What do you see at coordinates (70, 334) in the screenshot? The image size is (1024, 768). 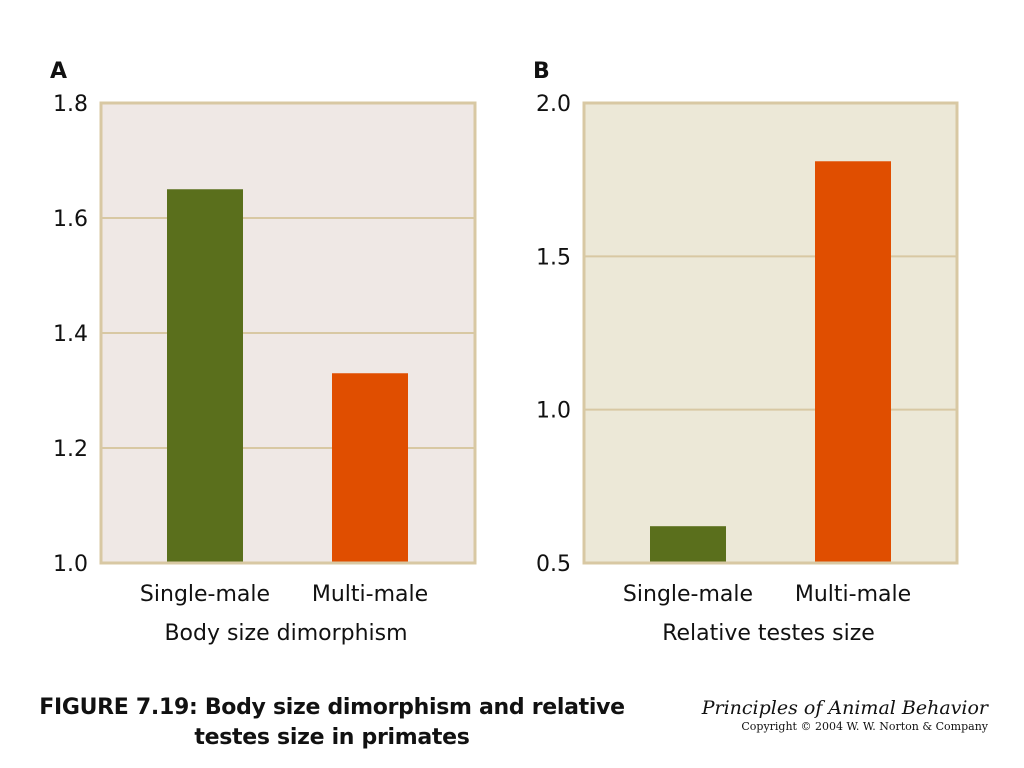 I see `y-tick-label: 1.4` at bounding box center [70, 334].